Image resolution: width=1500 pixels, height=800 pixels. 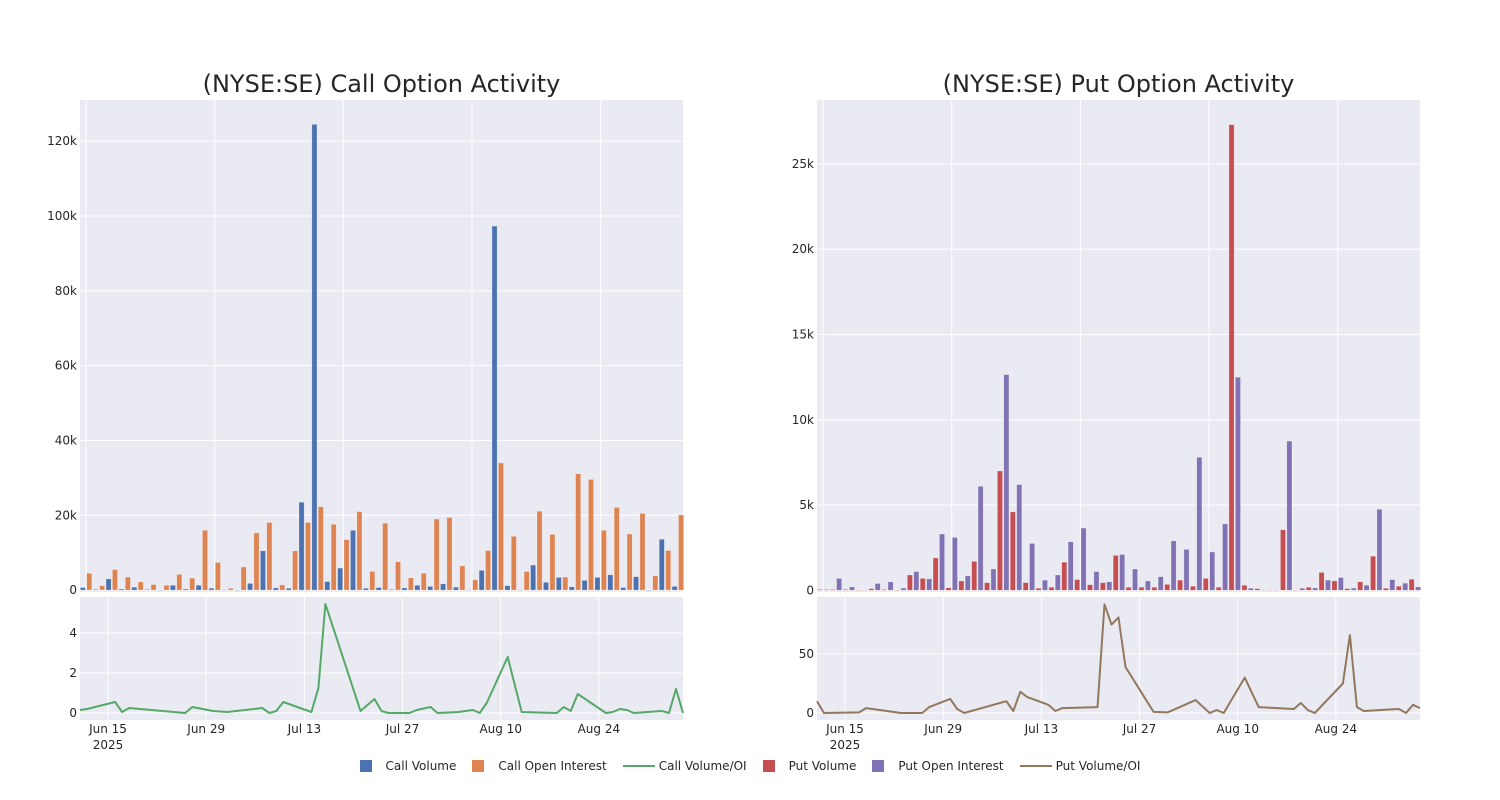 What do you see at coordinates (803, 249) in the screenshot?
I see `put-y-tick-label: 20k` at bounding box center [803, 249].